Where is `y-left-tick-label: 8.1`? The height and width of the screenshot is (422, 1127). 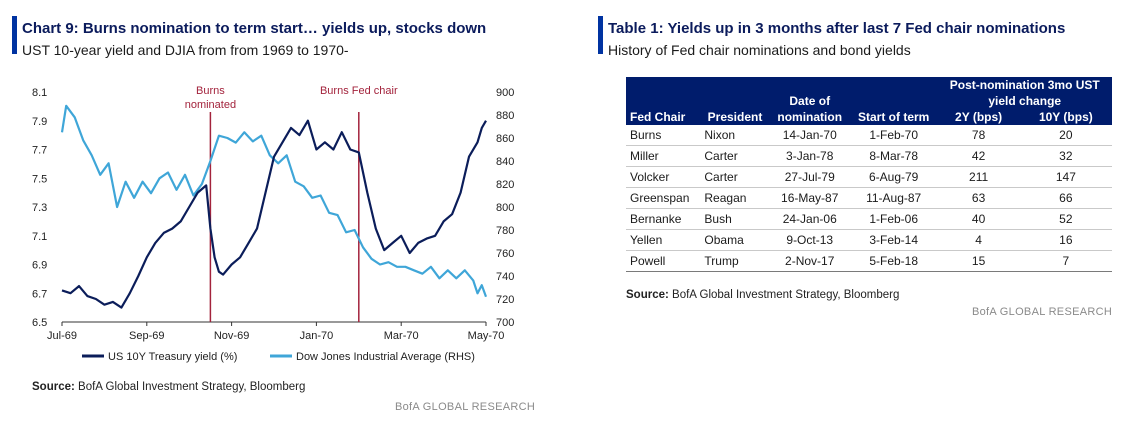
y-left-tick-label: 8.1 is located at coordinates (39, 93).